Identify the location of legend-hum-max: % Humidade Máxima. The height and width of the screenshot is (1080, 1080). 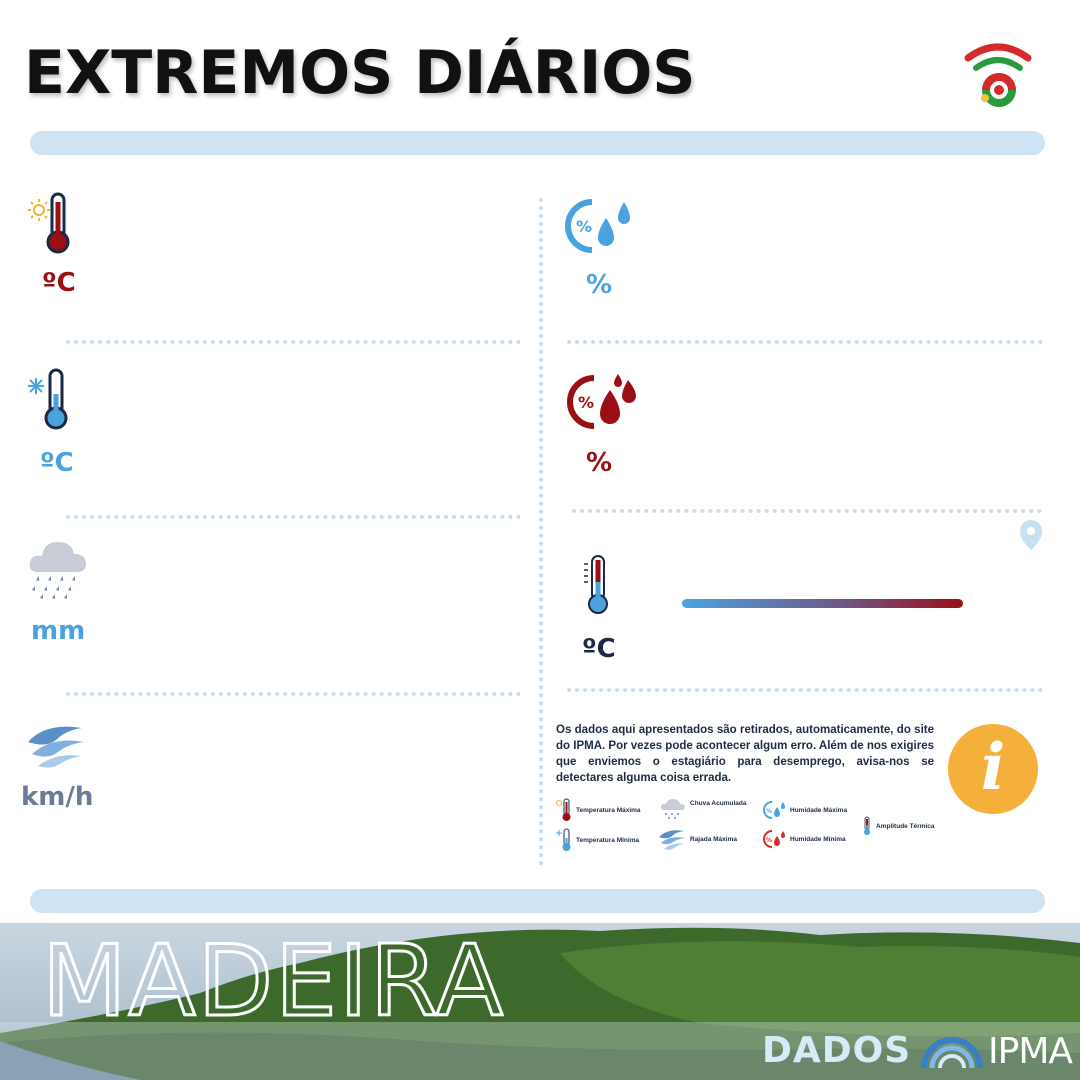
(804, 810).